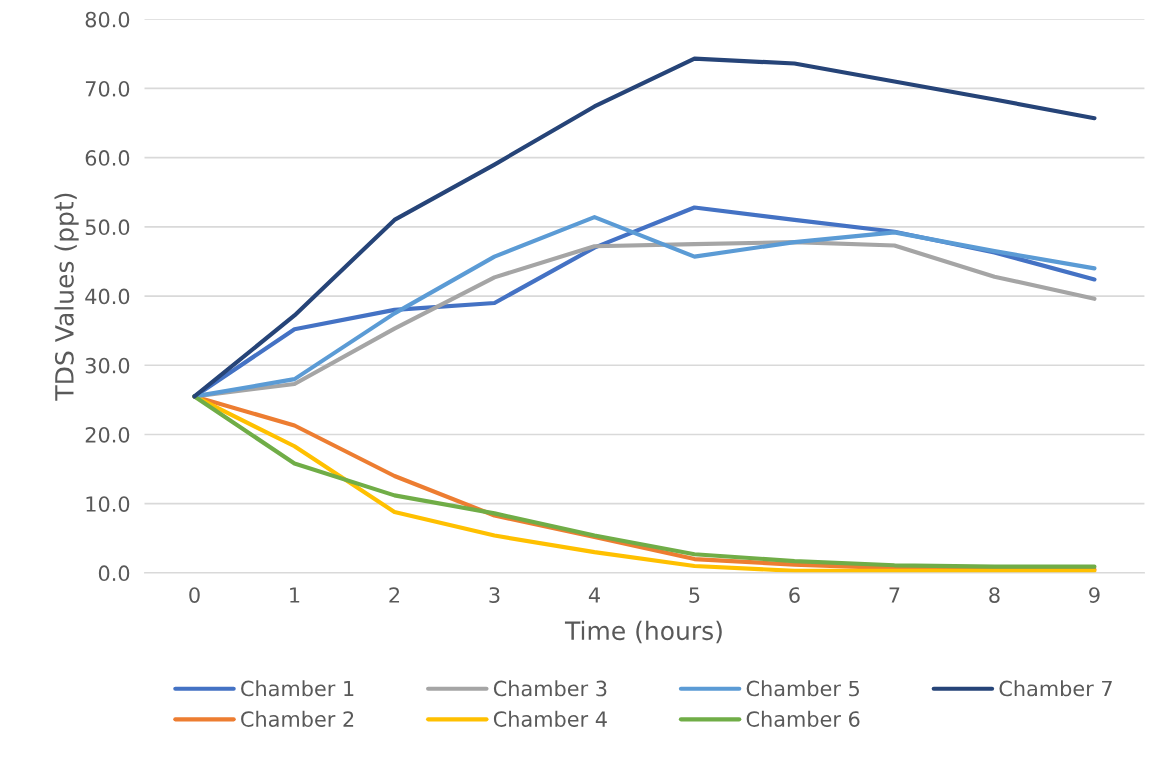 The image size is (1156, 769). Describe the element at coordinates (194, 595) in the screenshot. I see `x-tick-label: 0` at that location.